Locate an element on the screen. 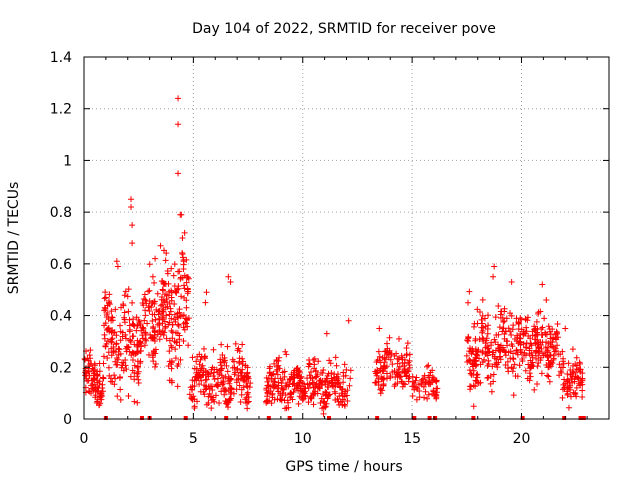 The width and height of the screenshot is (640, 484). y-tick-label: 0.6 is located at coordinates (61, 265).